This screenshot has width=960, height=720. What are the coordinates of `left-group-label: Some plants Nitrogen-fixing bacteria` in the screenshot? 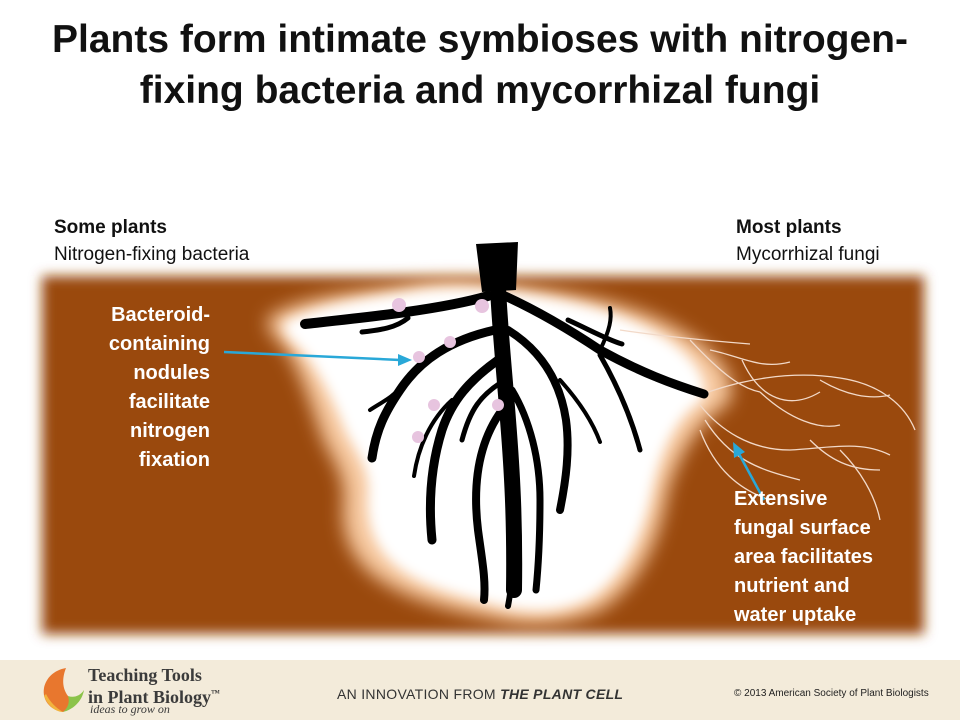 It's located at (151, 241).